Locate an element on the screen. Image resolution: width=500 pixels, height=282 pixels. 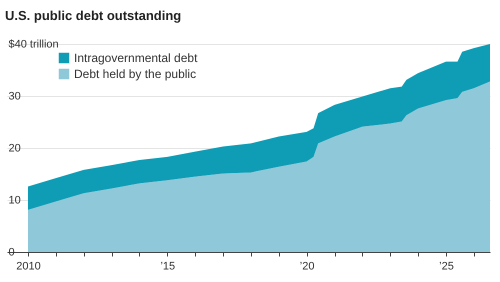
y-tick-label: 20 is located at coordinates (14, 148).